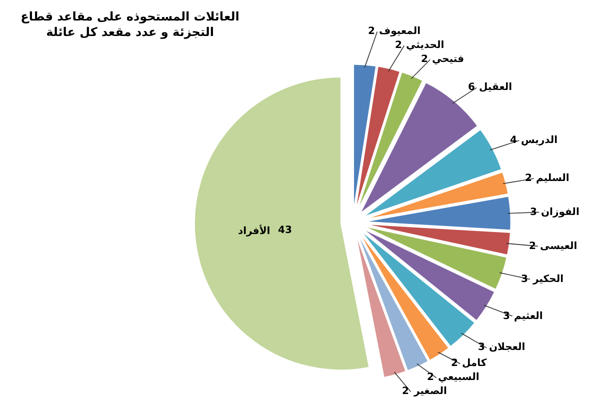  What do you see at coordinates (130, 24) in the screenshot?
I see `chart-title: العائلات المستحوذه على مقاعد قطاع التجزئة و عدد مقعد كل عائلة` at bounding box center [130, 24].